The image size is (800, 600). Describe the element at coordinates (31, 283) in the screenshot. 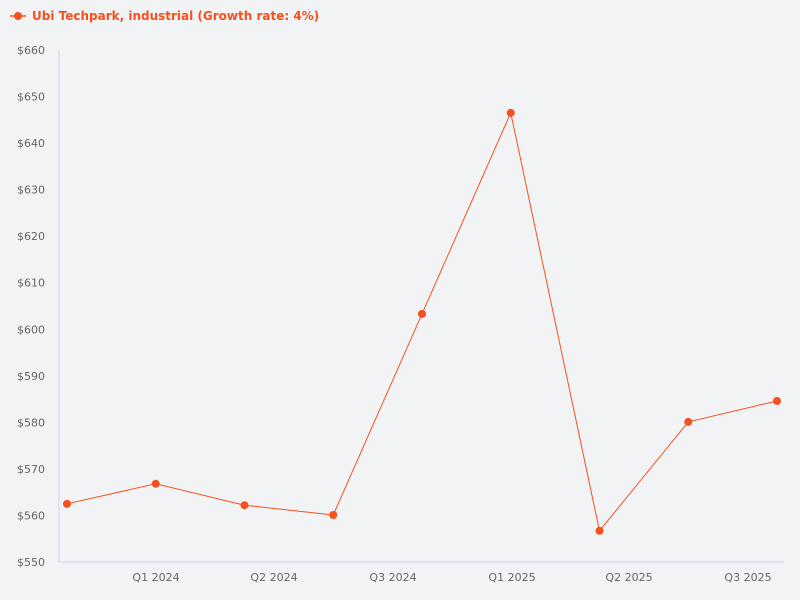

I see `y-tick-label: $610` at that location.